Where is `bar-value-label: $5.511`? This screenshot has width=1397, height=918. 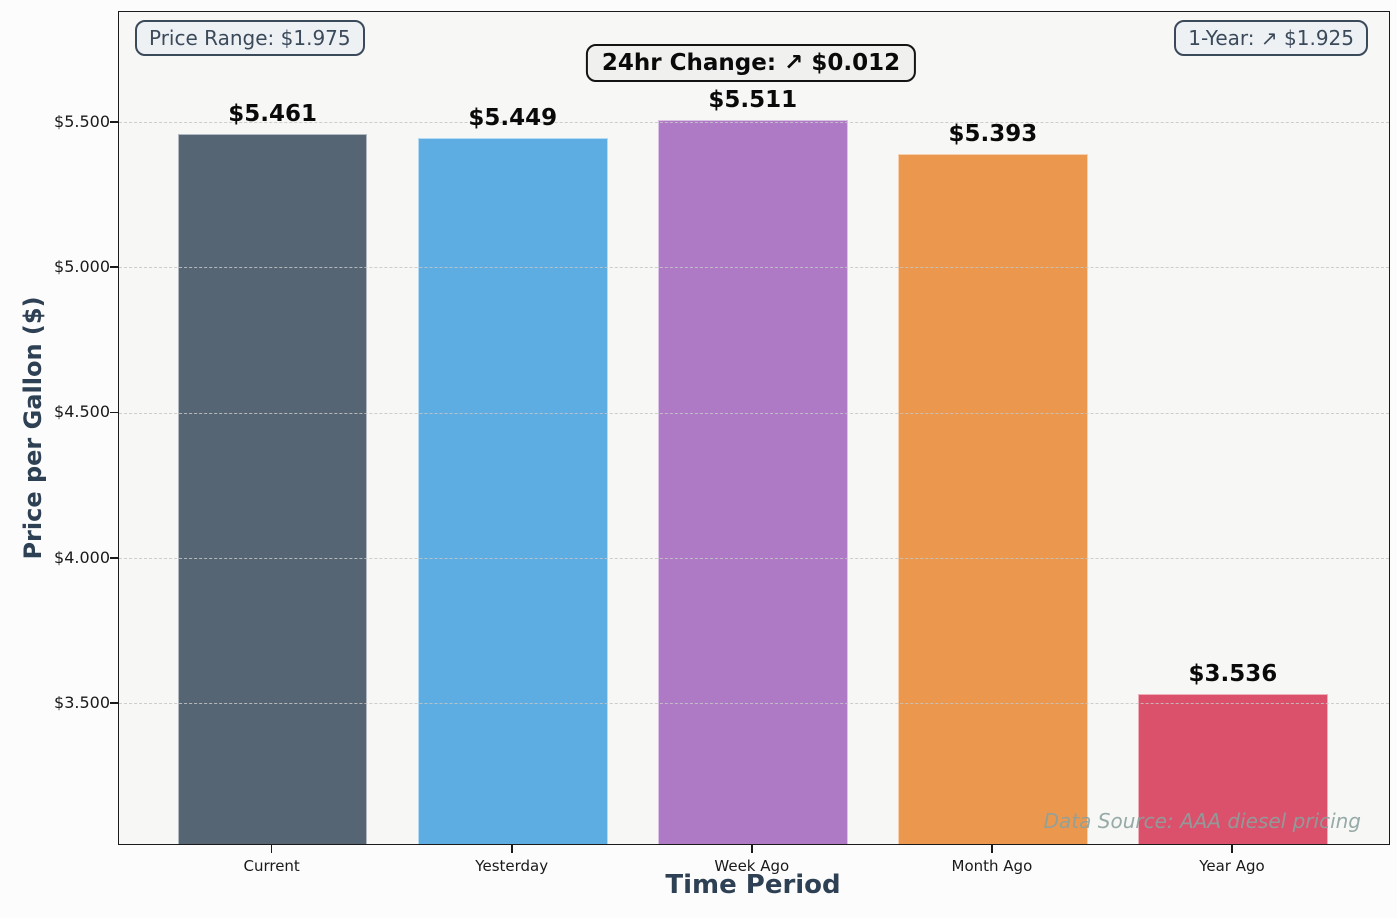
bar-value-label: $5.511 is located at coordinates (753, 99).